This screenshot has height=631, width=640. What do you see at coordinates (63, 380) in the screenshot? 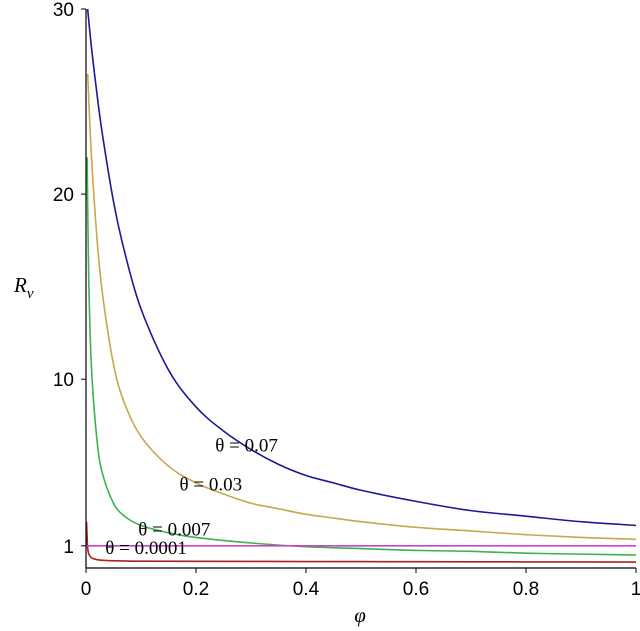
I see `y-tick-label: 10` at bounding box center [63, 380].